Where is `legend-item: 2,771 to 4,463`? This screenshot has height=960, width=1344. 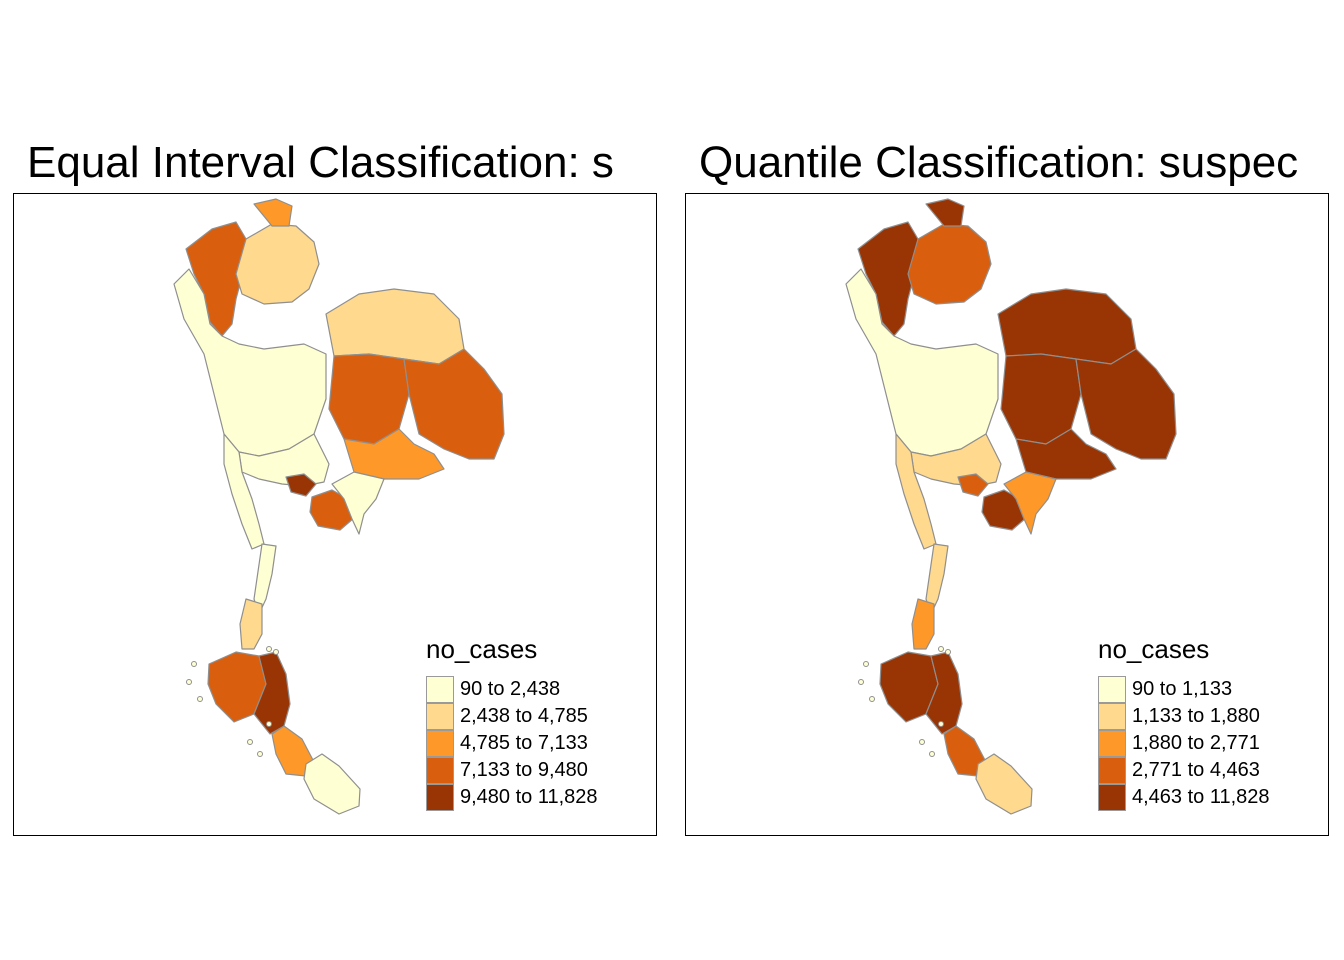 legend-item: 2,771 to 4,463 is located at coordinates (1208, 770).